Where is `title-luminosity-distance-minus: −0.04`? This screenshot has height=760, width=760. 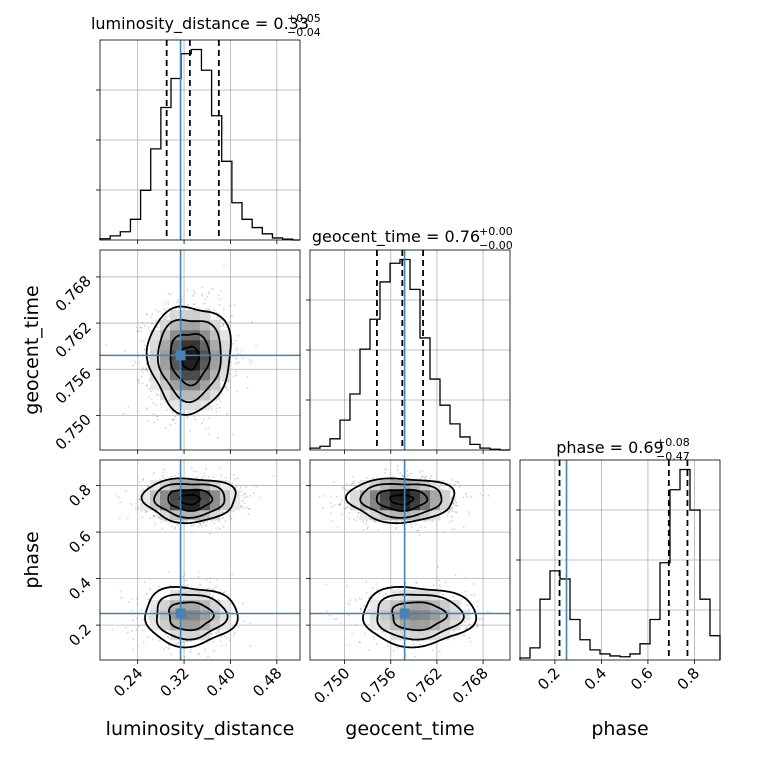 title-luminosity-distance-minus: −0.04 is located at coordinates (304, 32).